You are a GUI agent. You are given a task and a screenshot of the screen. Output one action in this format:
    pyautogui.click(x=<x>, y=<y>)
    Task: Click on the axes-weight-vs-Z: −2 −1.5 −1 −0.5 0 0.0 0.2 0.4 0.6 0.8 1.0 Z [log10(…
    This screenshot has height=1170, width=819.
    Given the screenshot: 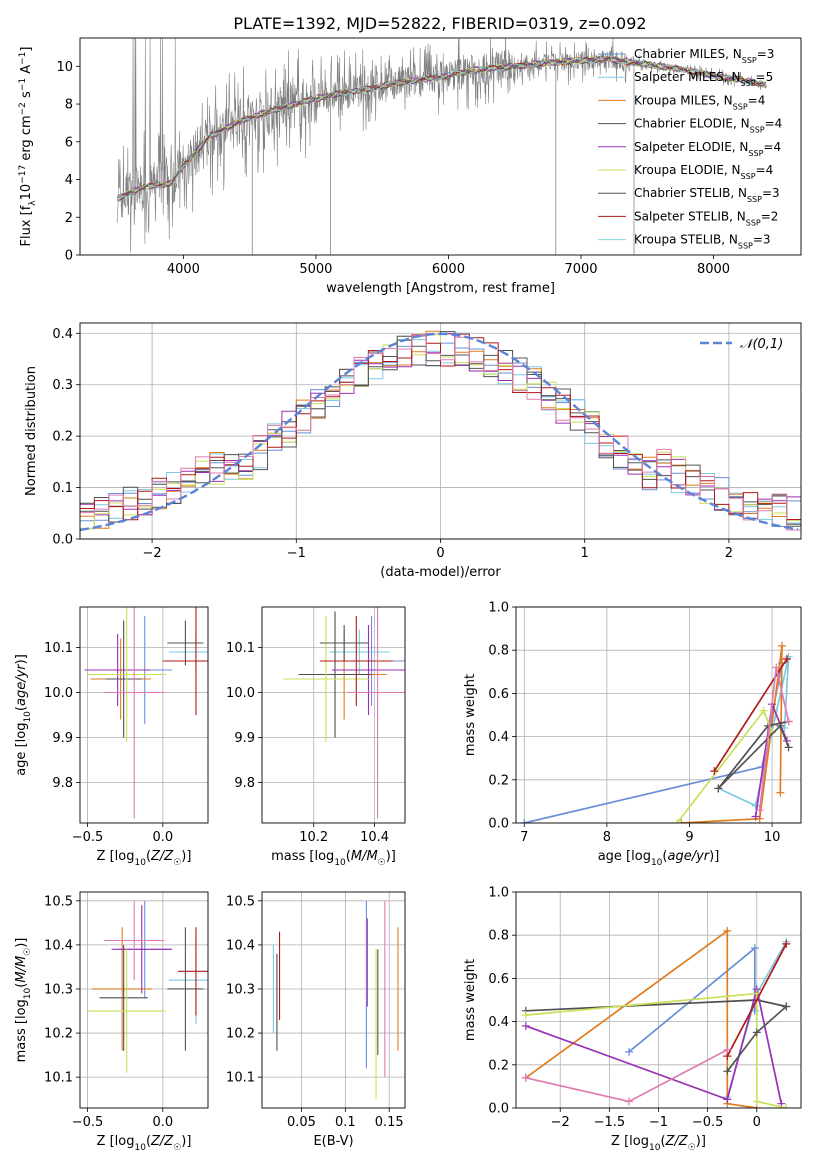 What is the action you would take?
    pyautogui.click(x=632, y=1019)
    